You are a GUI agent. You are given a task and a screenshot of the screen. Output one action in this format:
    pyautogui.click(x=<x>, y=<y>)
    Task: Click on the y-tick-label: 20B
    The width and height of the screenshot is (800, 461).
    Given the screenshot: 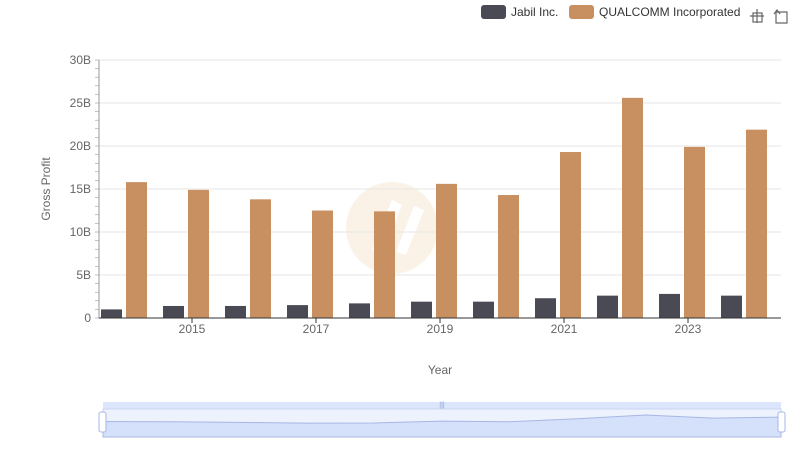 What is the action you would take?
    pyautogui.click(x=80, y=146)
    